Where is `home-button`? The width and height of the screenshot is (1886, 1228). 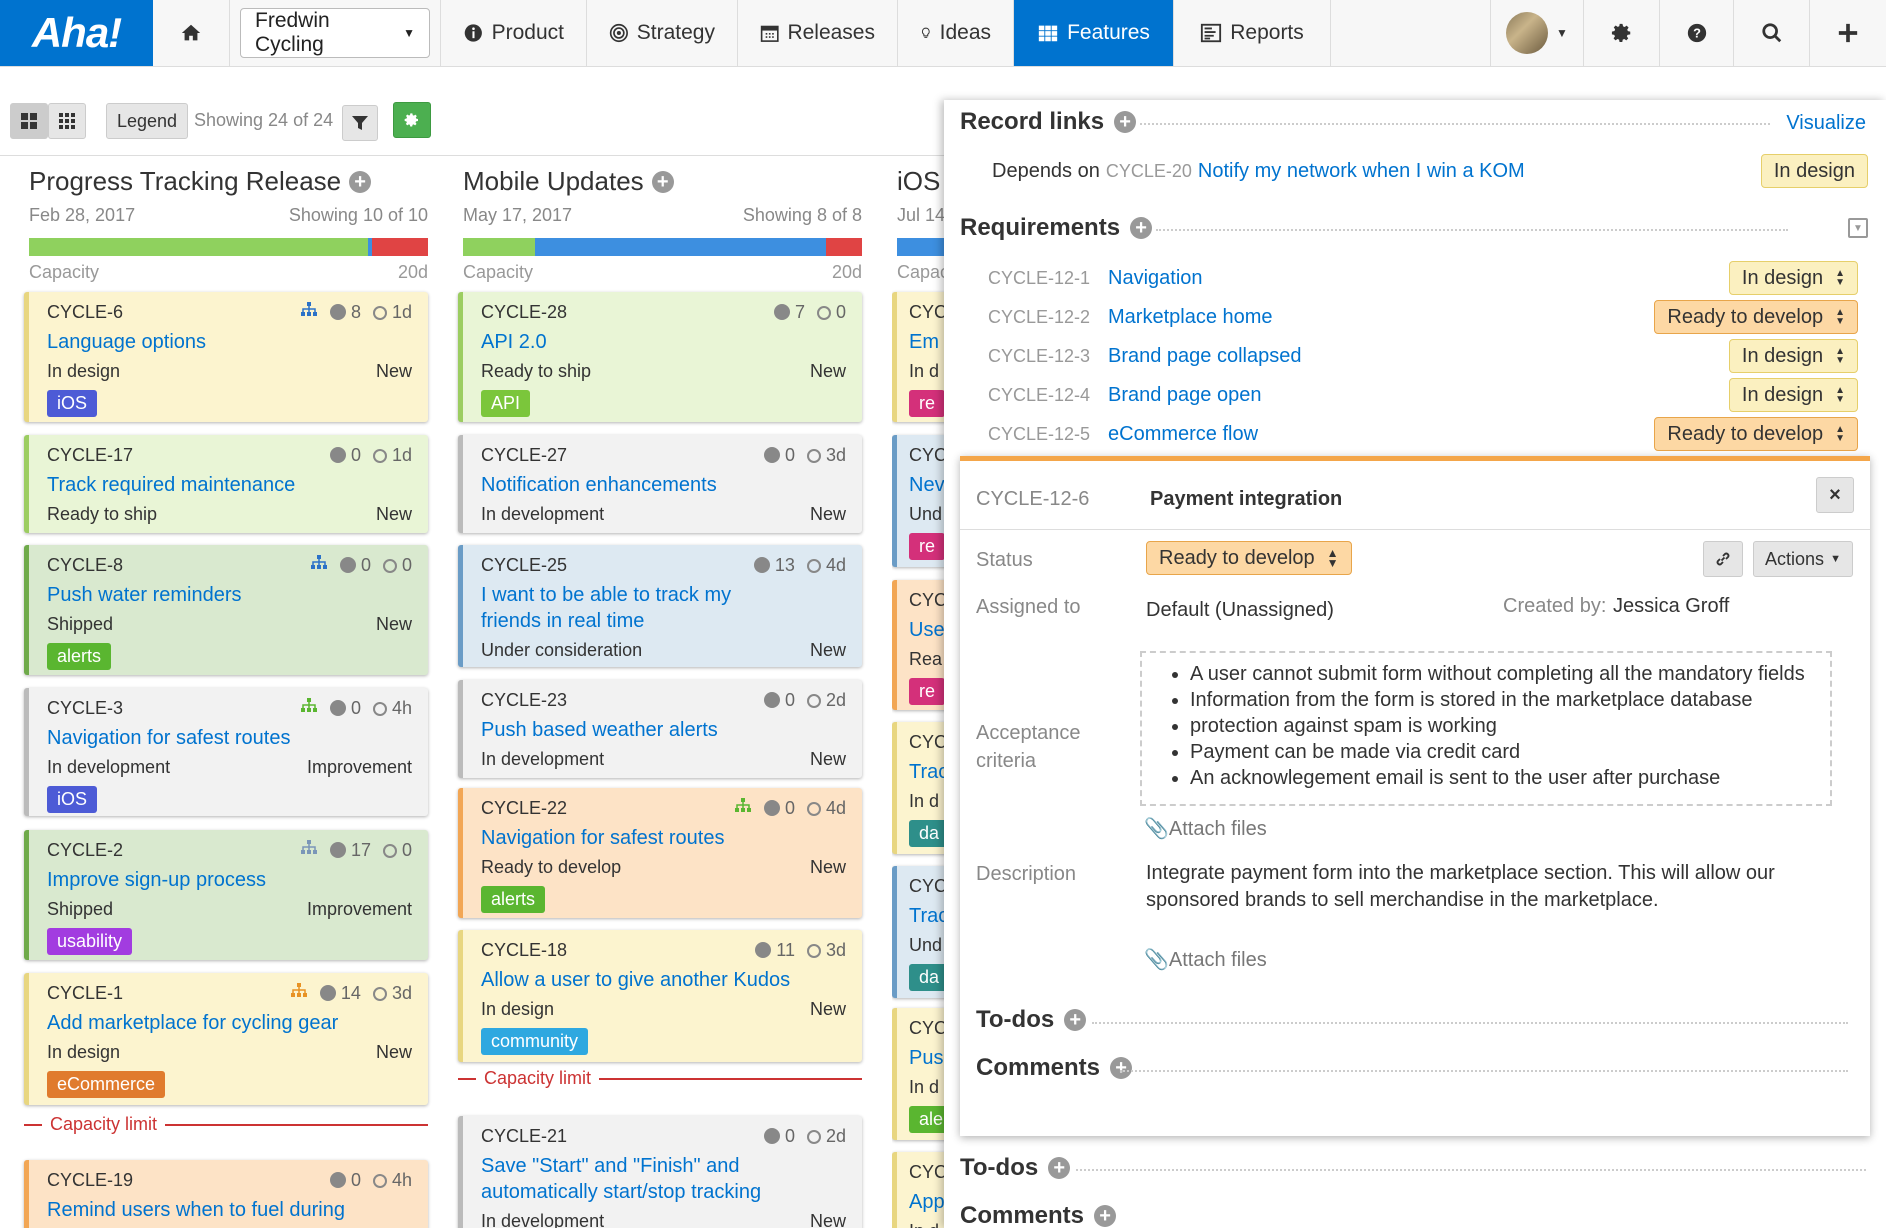 home-button is located at coordinates (191, 33).